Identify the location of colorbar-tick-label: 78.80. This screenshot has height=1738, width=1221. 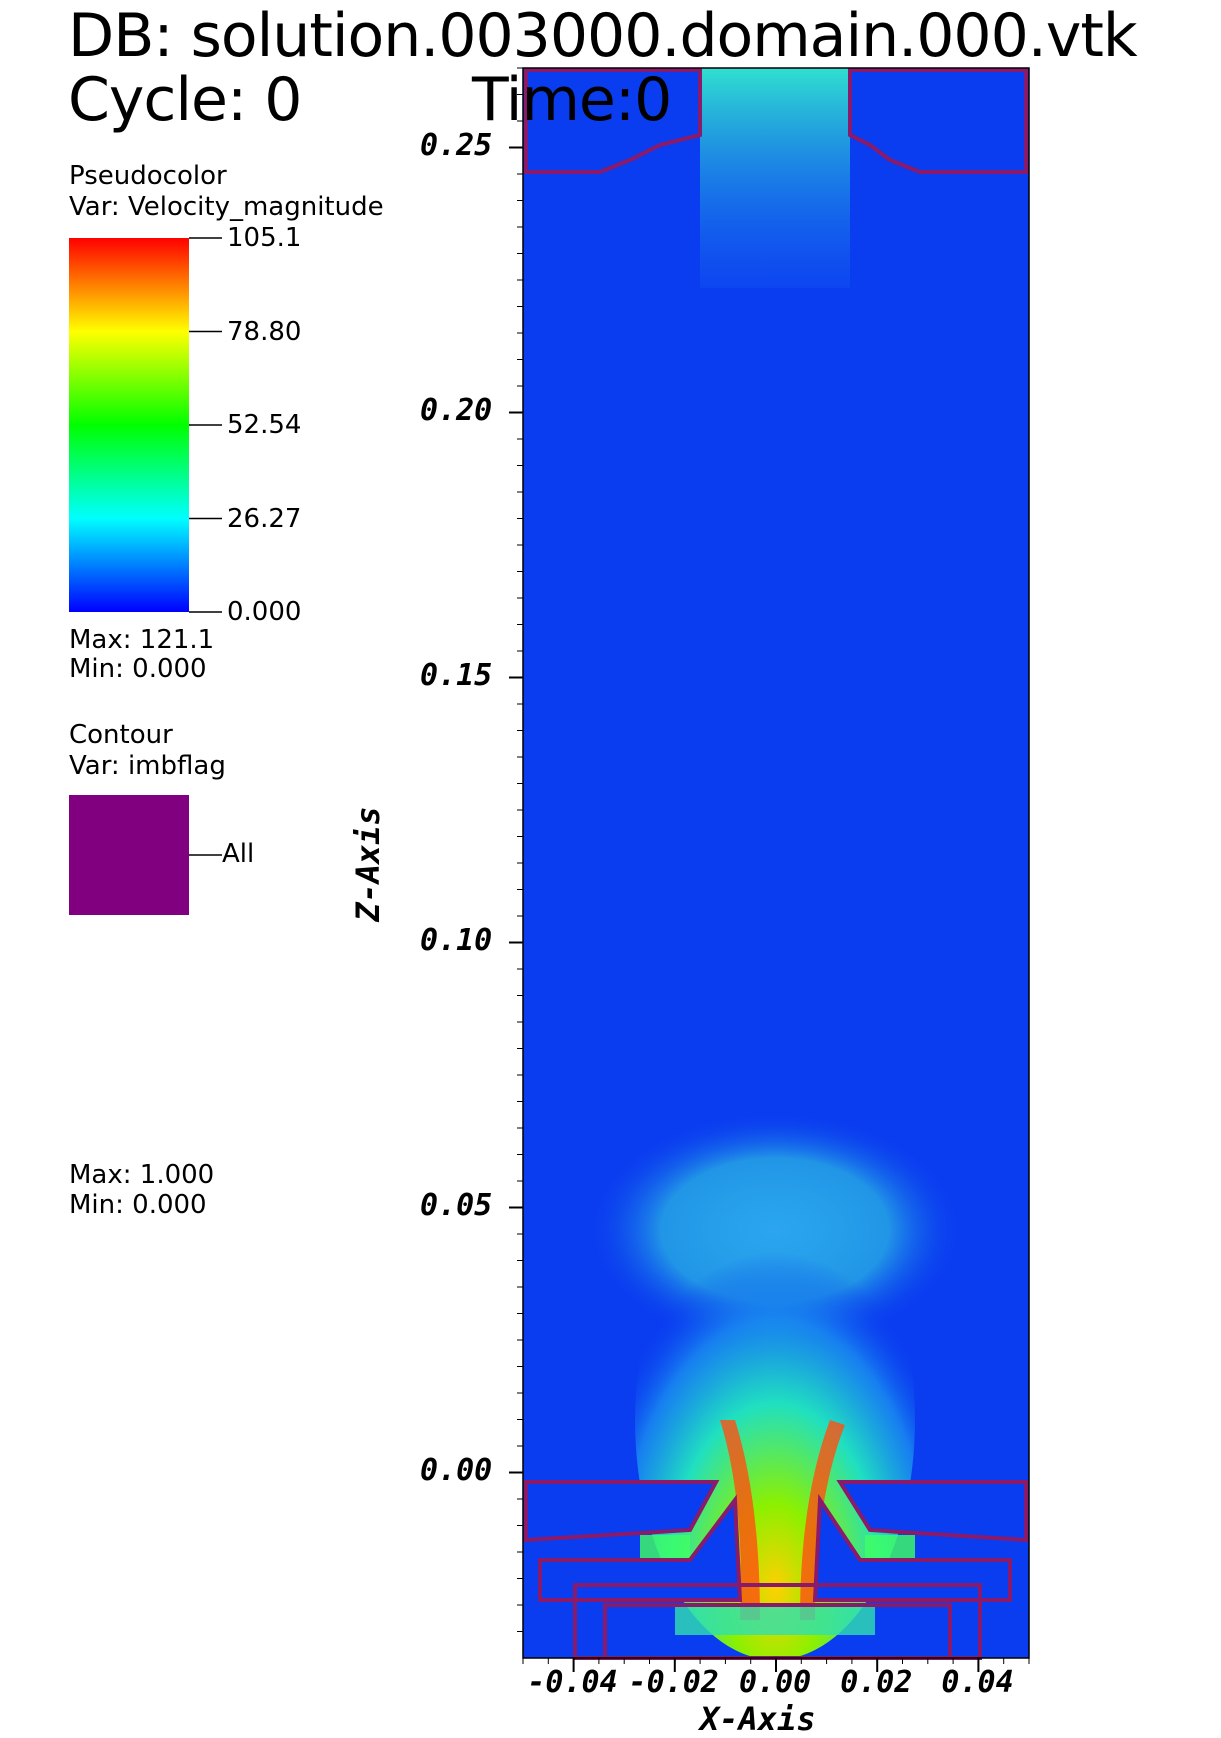
(264, 332).